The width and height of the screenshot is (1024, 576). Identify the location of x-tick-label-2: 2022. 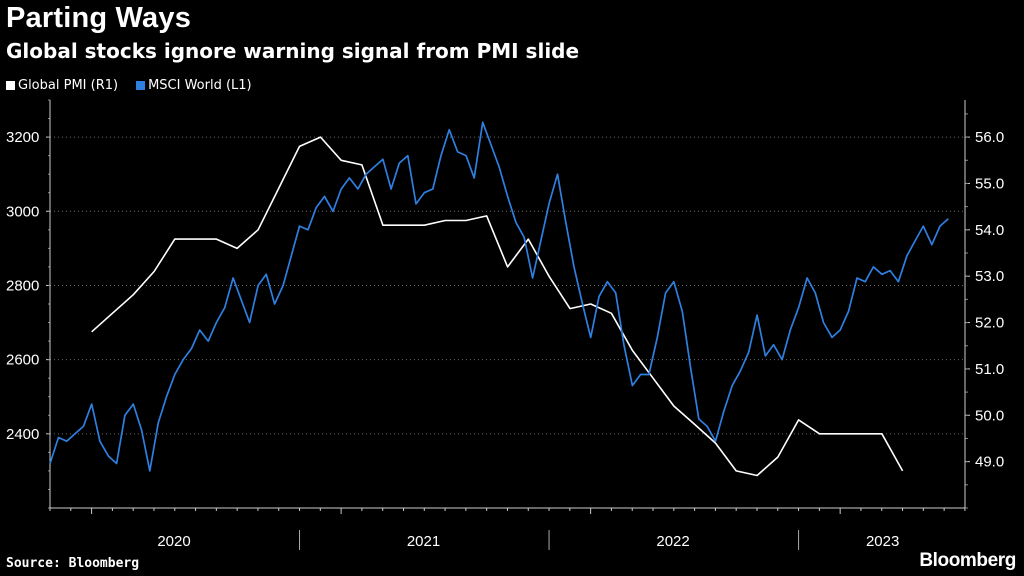
(672, 541).